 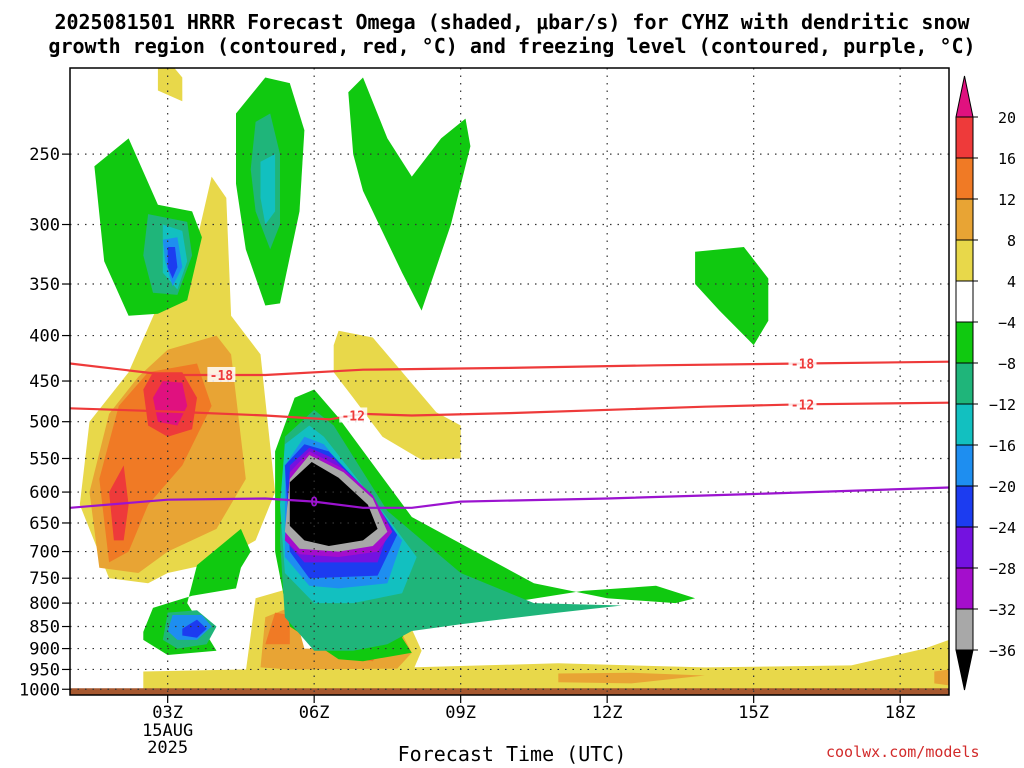 What do you see at coordinates (1011, 241) in the screenshot?
I see `colorbar-tick-label: 8` at bounding box center [1011, 241].